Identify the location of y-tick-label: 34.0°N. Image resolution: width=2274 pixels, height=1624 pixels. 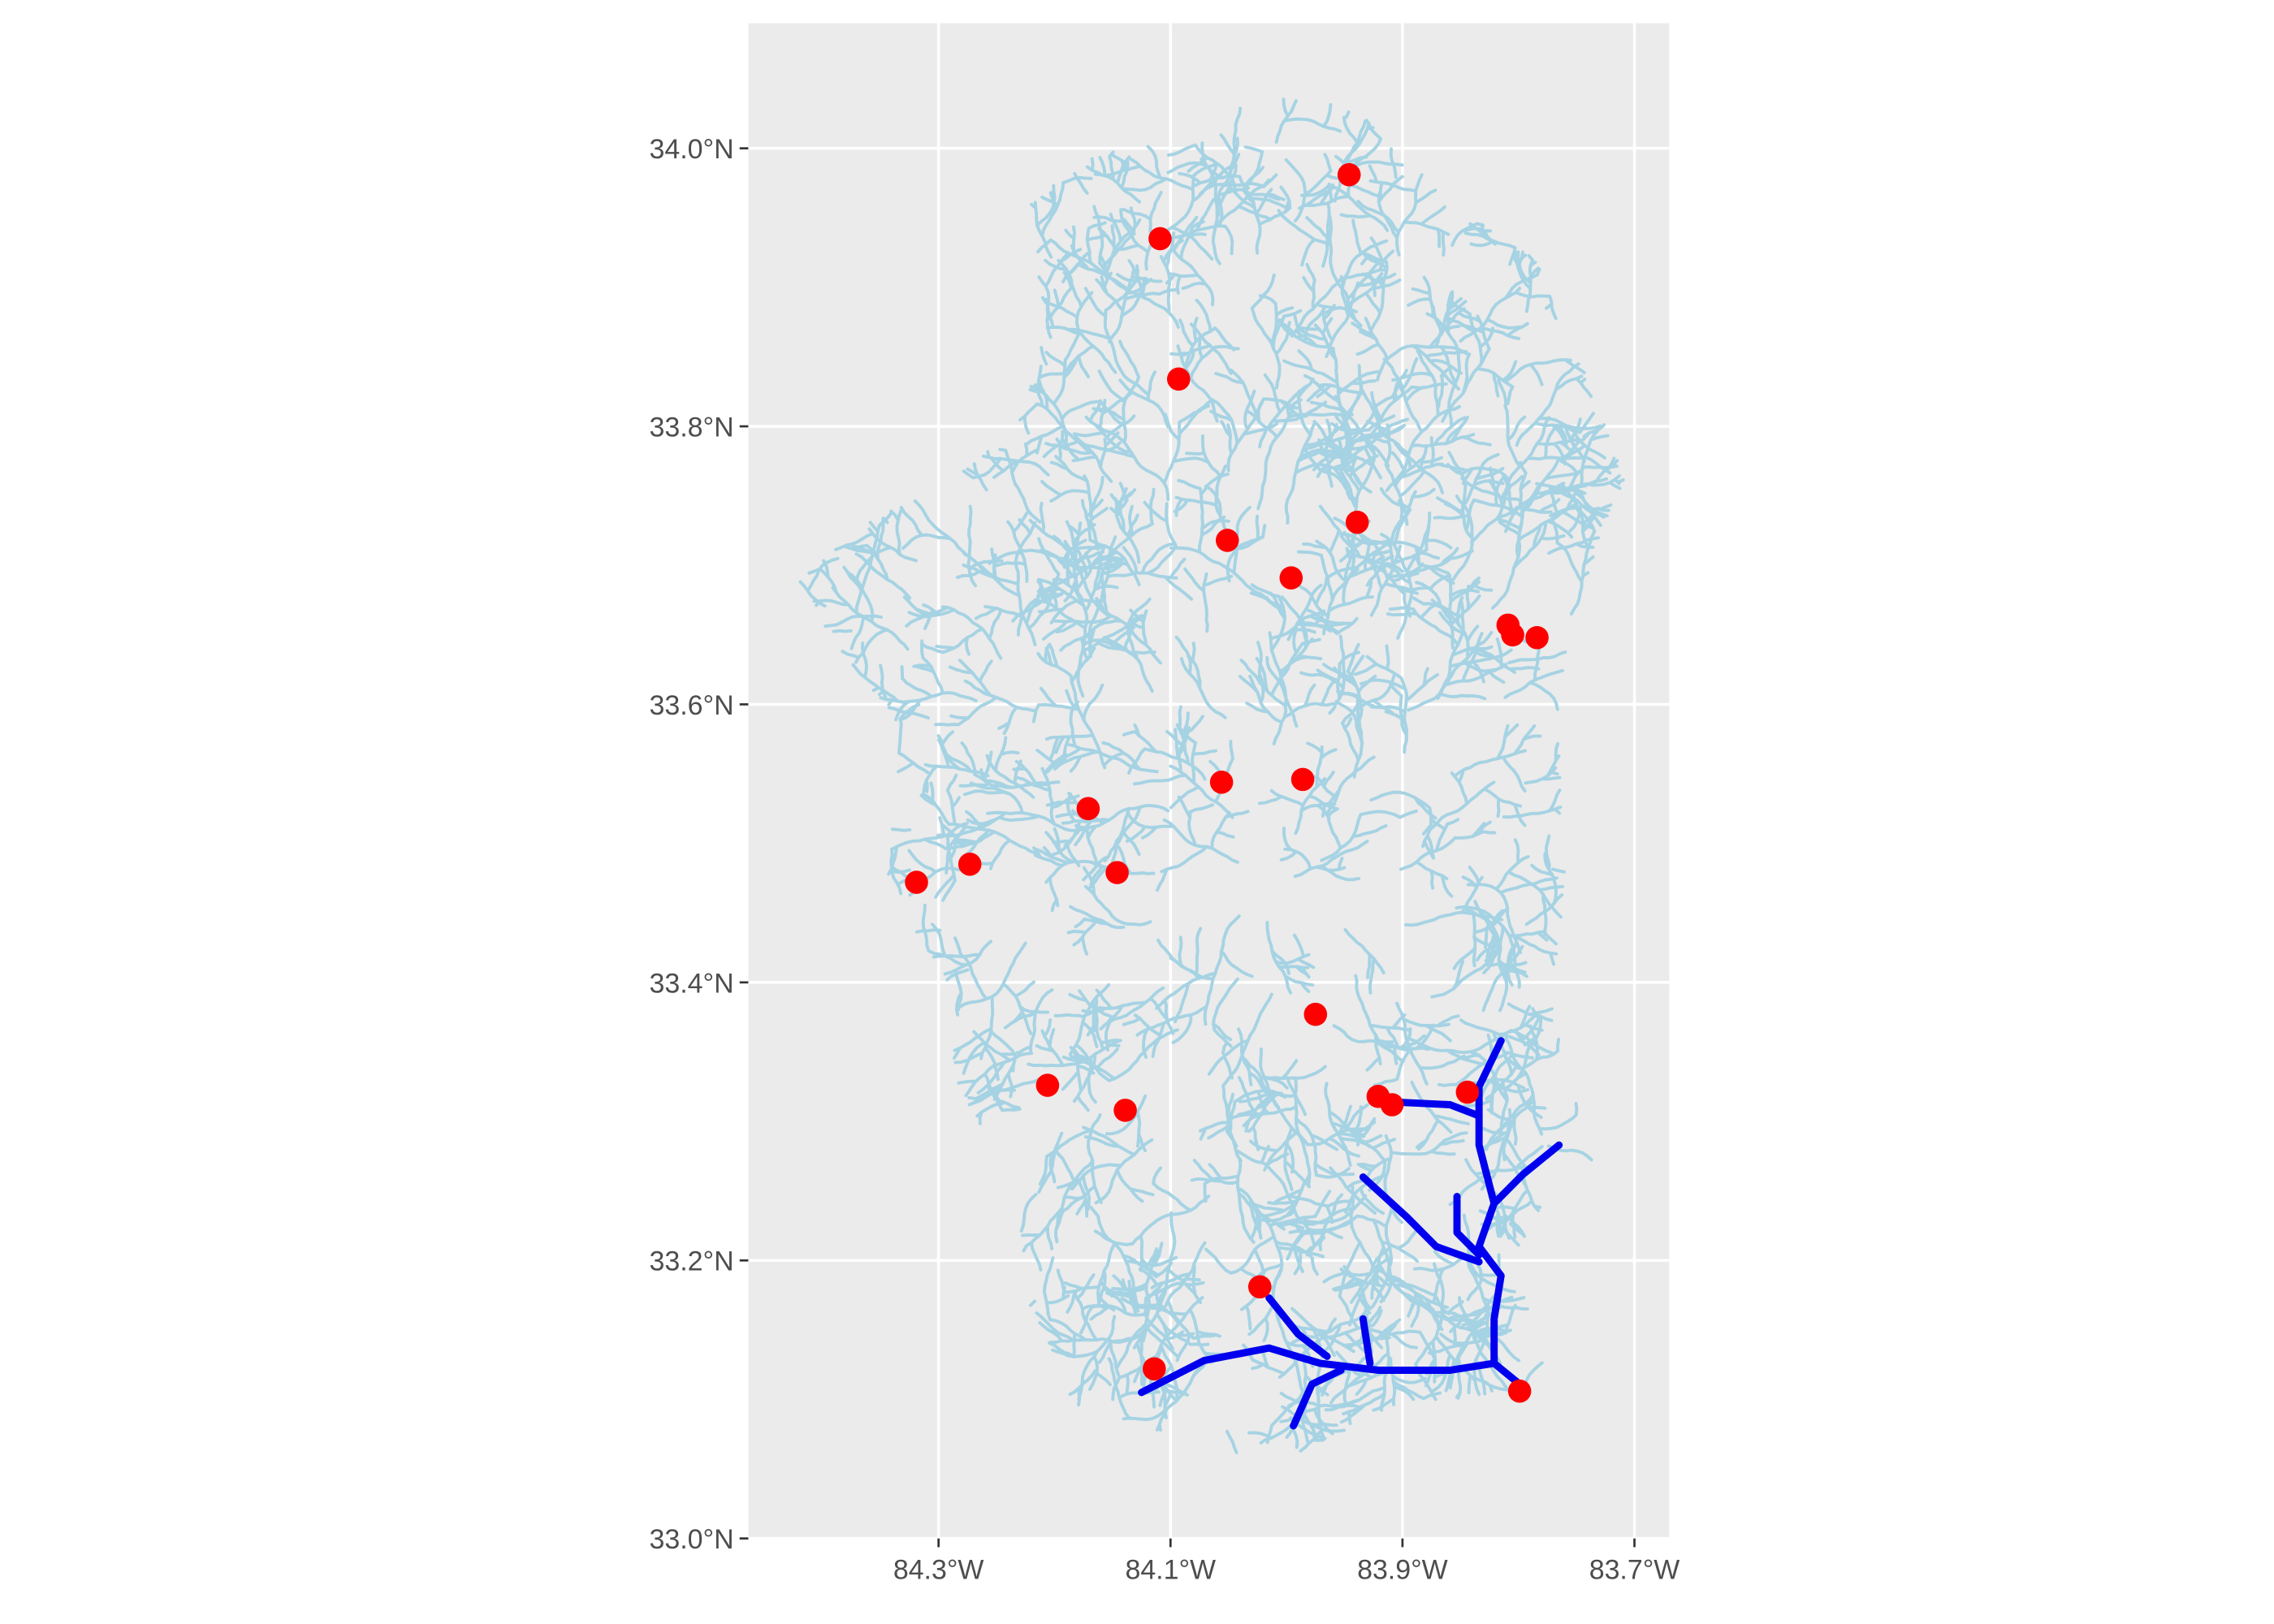
(692, 150).